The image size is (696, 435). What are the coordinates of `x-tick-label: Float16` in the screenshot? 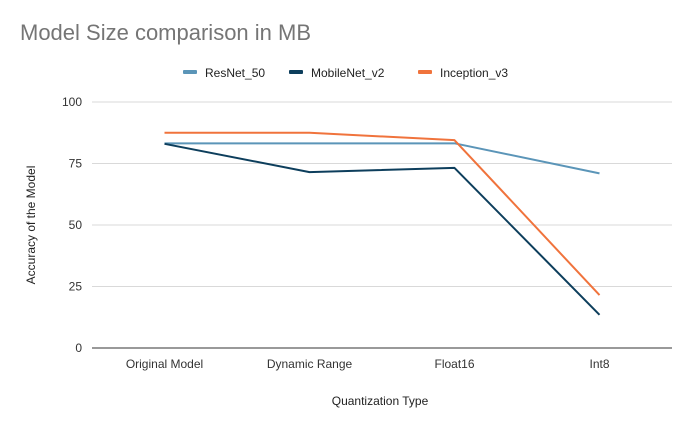 It's located at (454, 364).